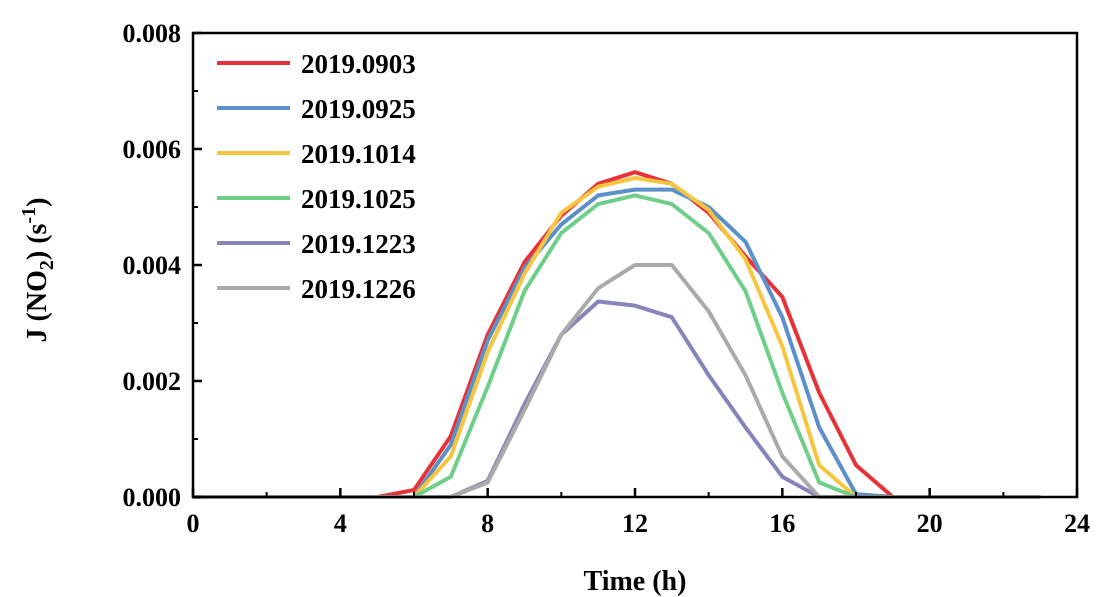 The width and height of the screenshot is (1099, 597). Describe the element at coordinates (358, 154) in the screenshot. I see `legend-label: 2019.1014` at that location.